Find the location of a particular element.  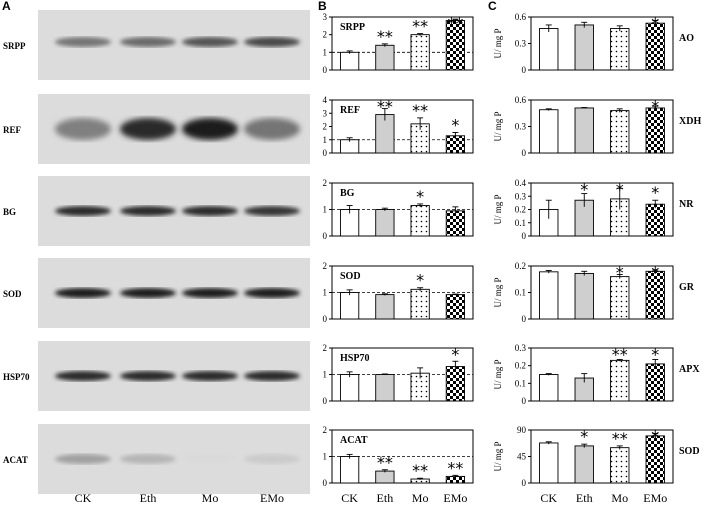

y-tick-label: 0.1 is located at coordinates (520, 383).